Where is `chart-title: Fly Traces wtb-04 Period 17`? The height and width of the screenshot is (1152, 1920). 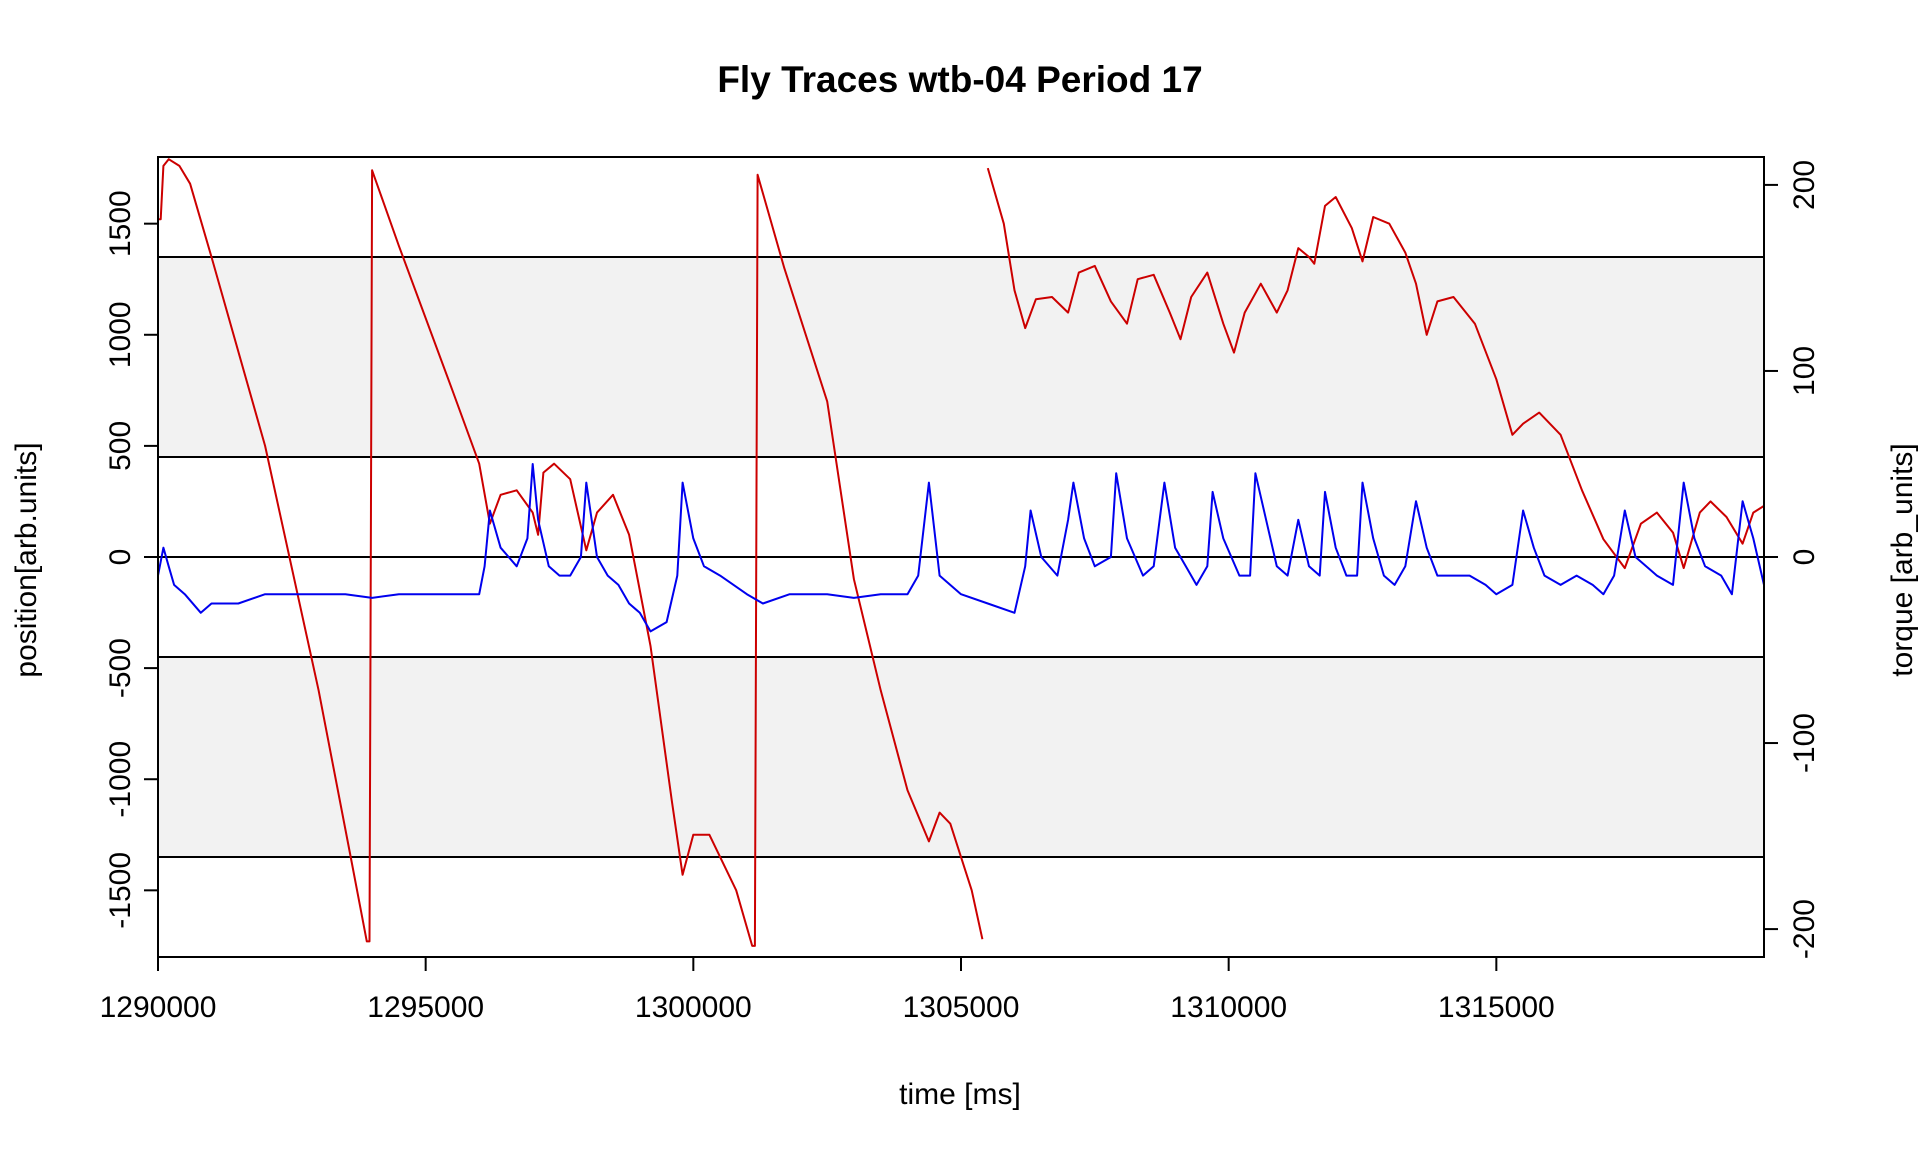
chart-title: Fly Traces wtb-04 Period 17 is located at coordinates (959, 79).